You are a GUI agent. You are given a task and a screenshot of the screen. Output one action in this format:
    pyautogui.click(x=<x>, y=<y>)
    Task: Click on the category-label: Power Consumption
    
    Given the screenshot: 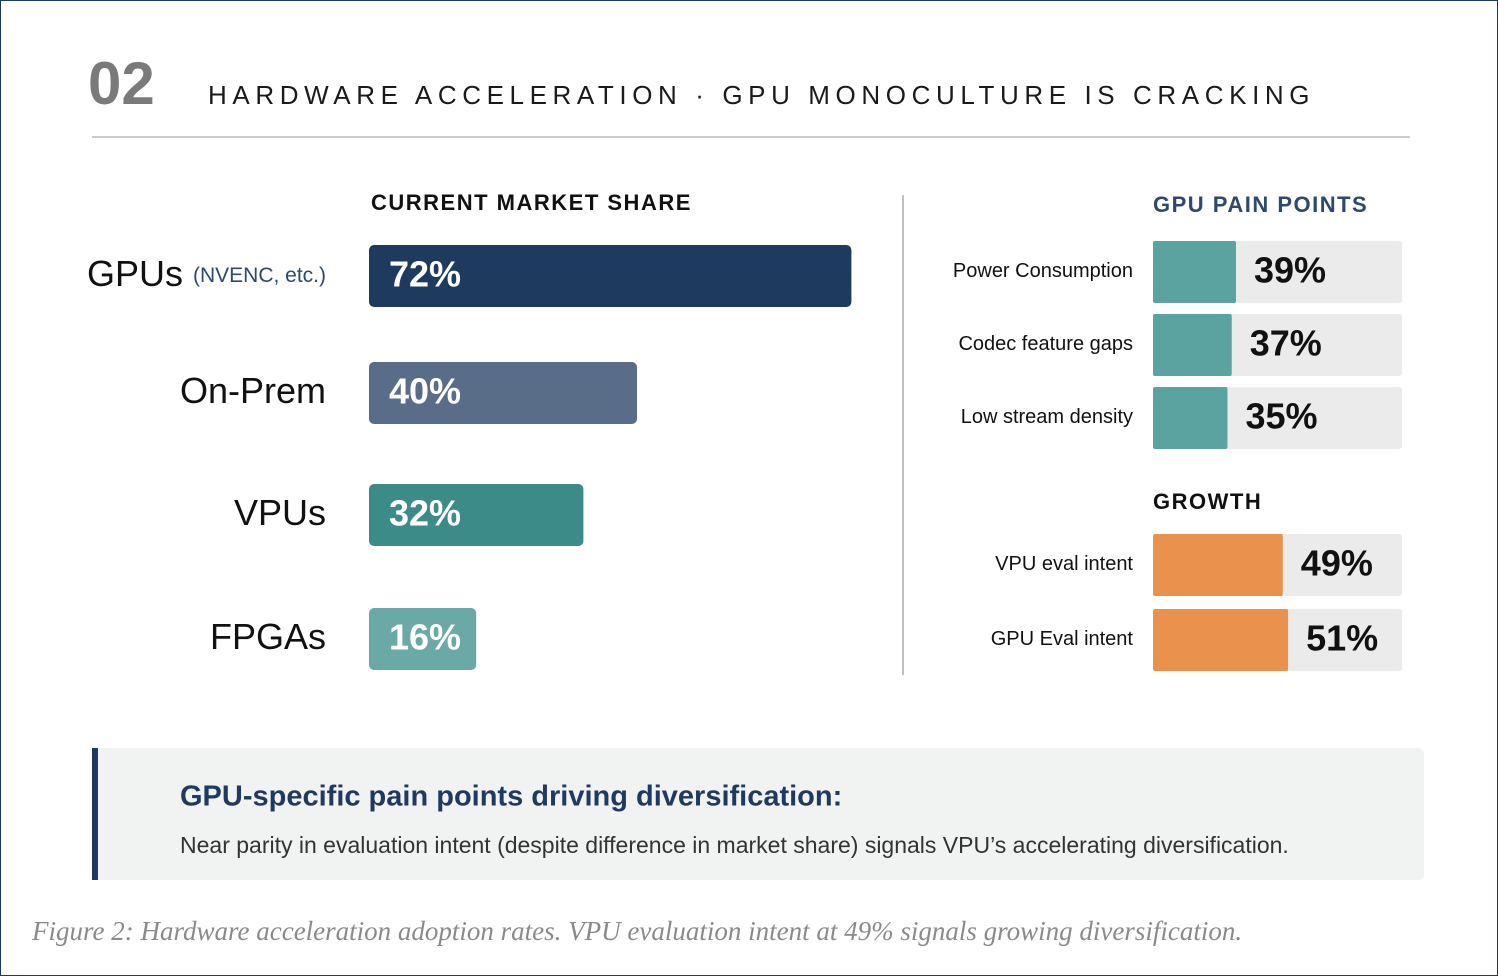 What is the action you would take?
    pyautogui.click(x=1043, y=271)
    